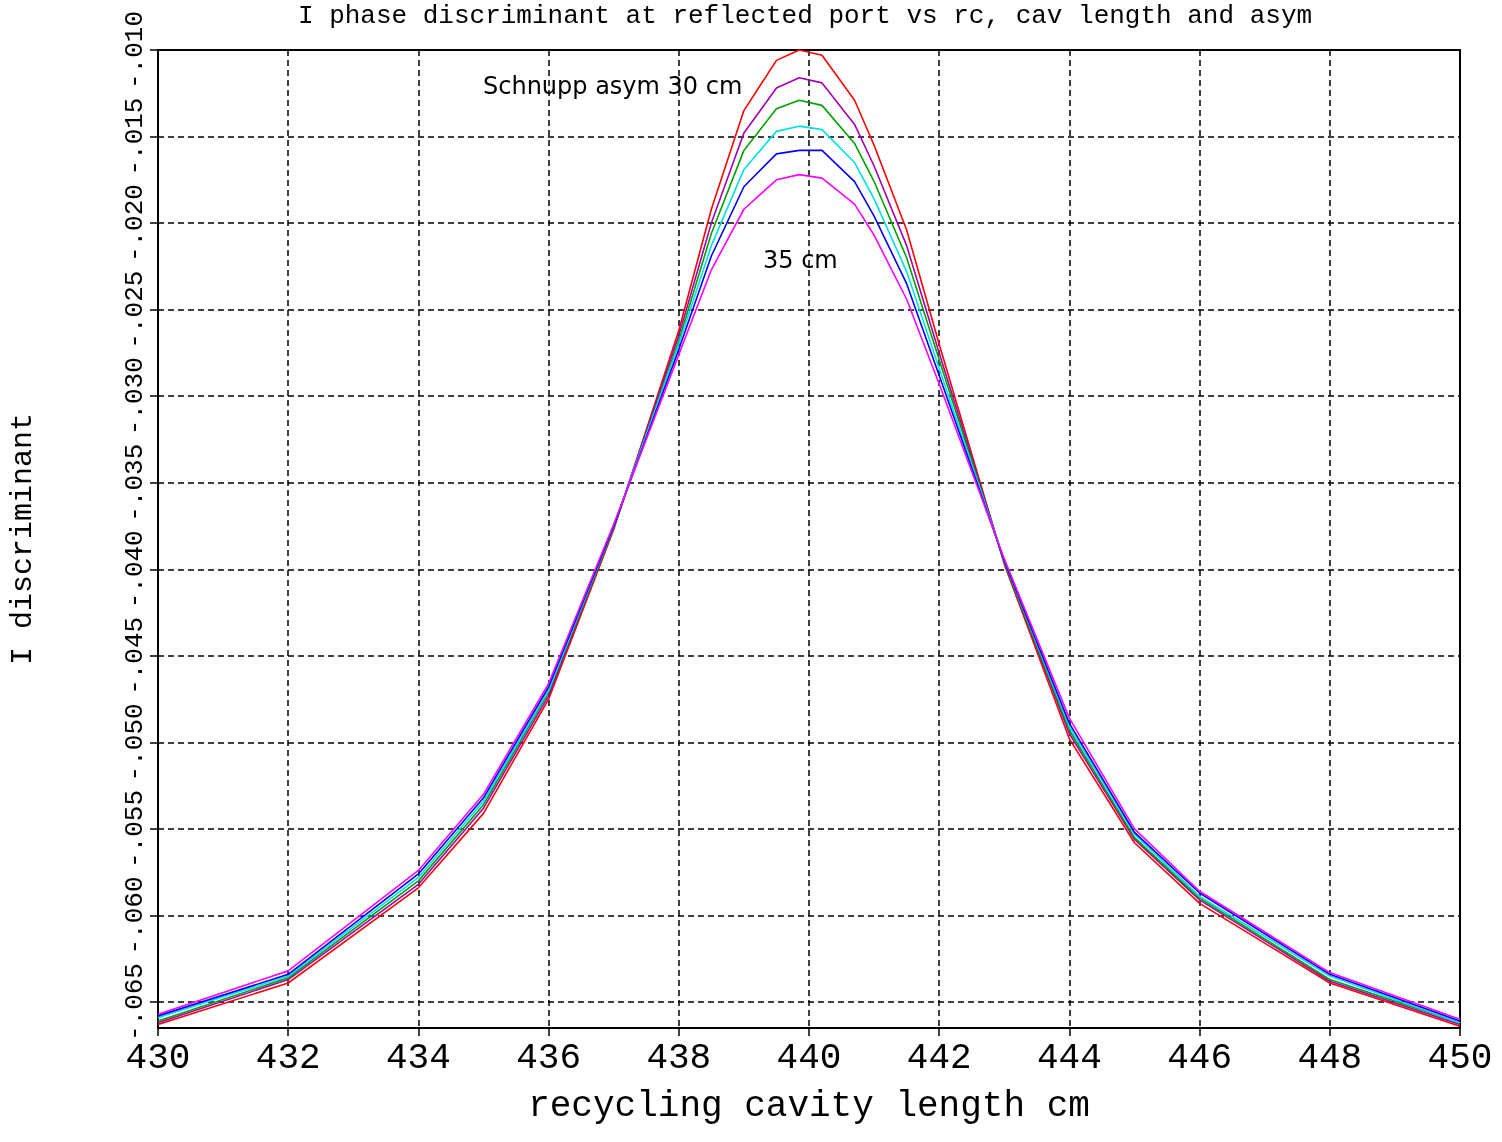 Image resolution: width=1502 pixels, height=1142 pixels. I want to click on y-tick-label: -.010, so click(135, 50).